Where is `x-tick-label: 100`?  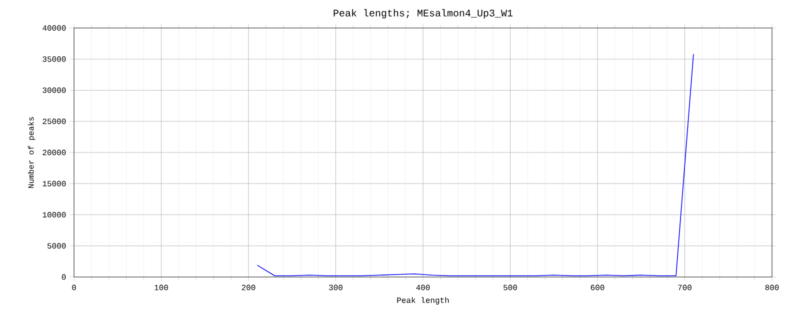
x-tick-label: 100 is located at coordinates (161, 287).